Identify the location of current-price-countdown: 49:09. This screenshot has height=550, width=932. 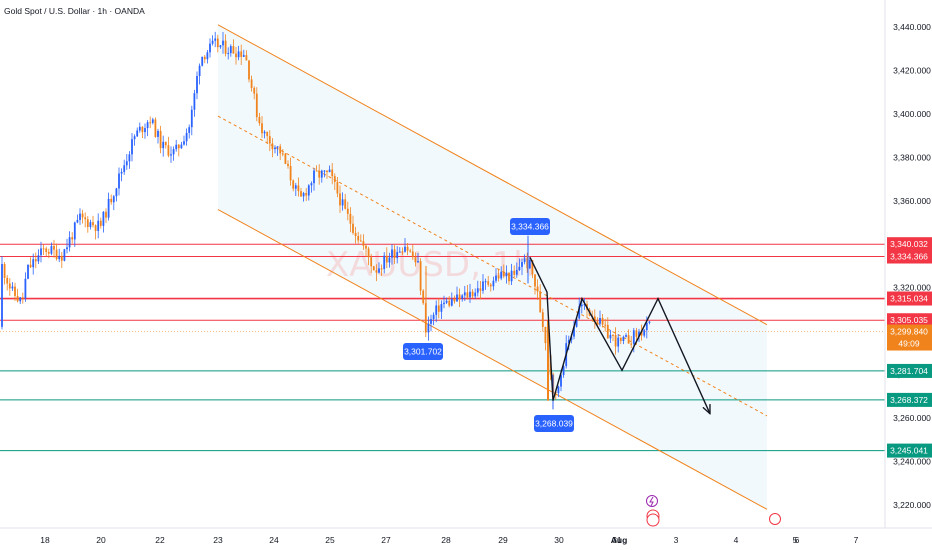
(909, 344).